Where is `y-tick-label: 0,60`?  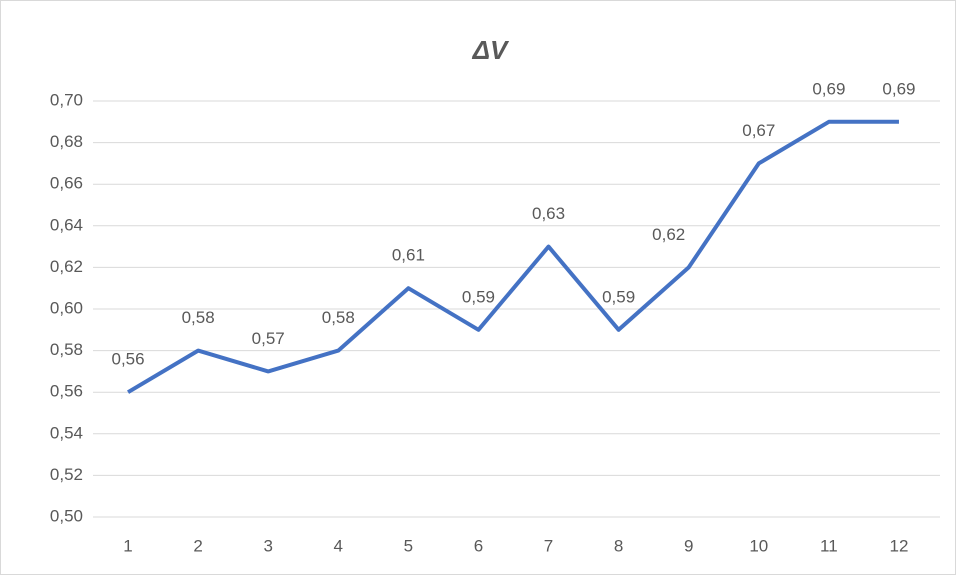
y-tick-label: 0,60 is located at coordinates (66, 307).